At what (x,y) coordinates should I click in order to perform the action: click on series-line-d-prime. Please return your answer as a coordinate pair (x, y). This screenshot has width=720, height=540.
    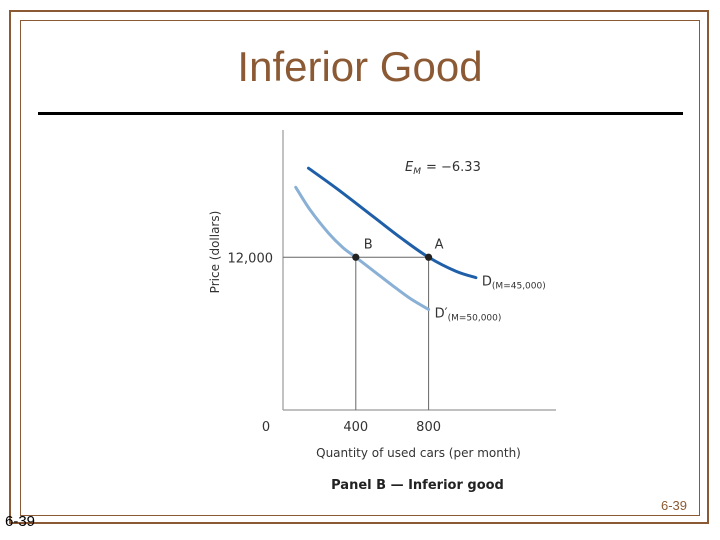
    Looking at the image, I should click on (362, 248).